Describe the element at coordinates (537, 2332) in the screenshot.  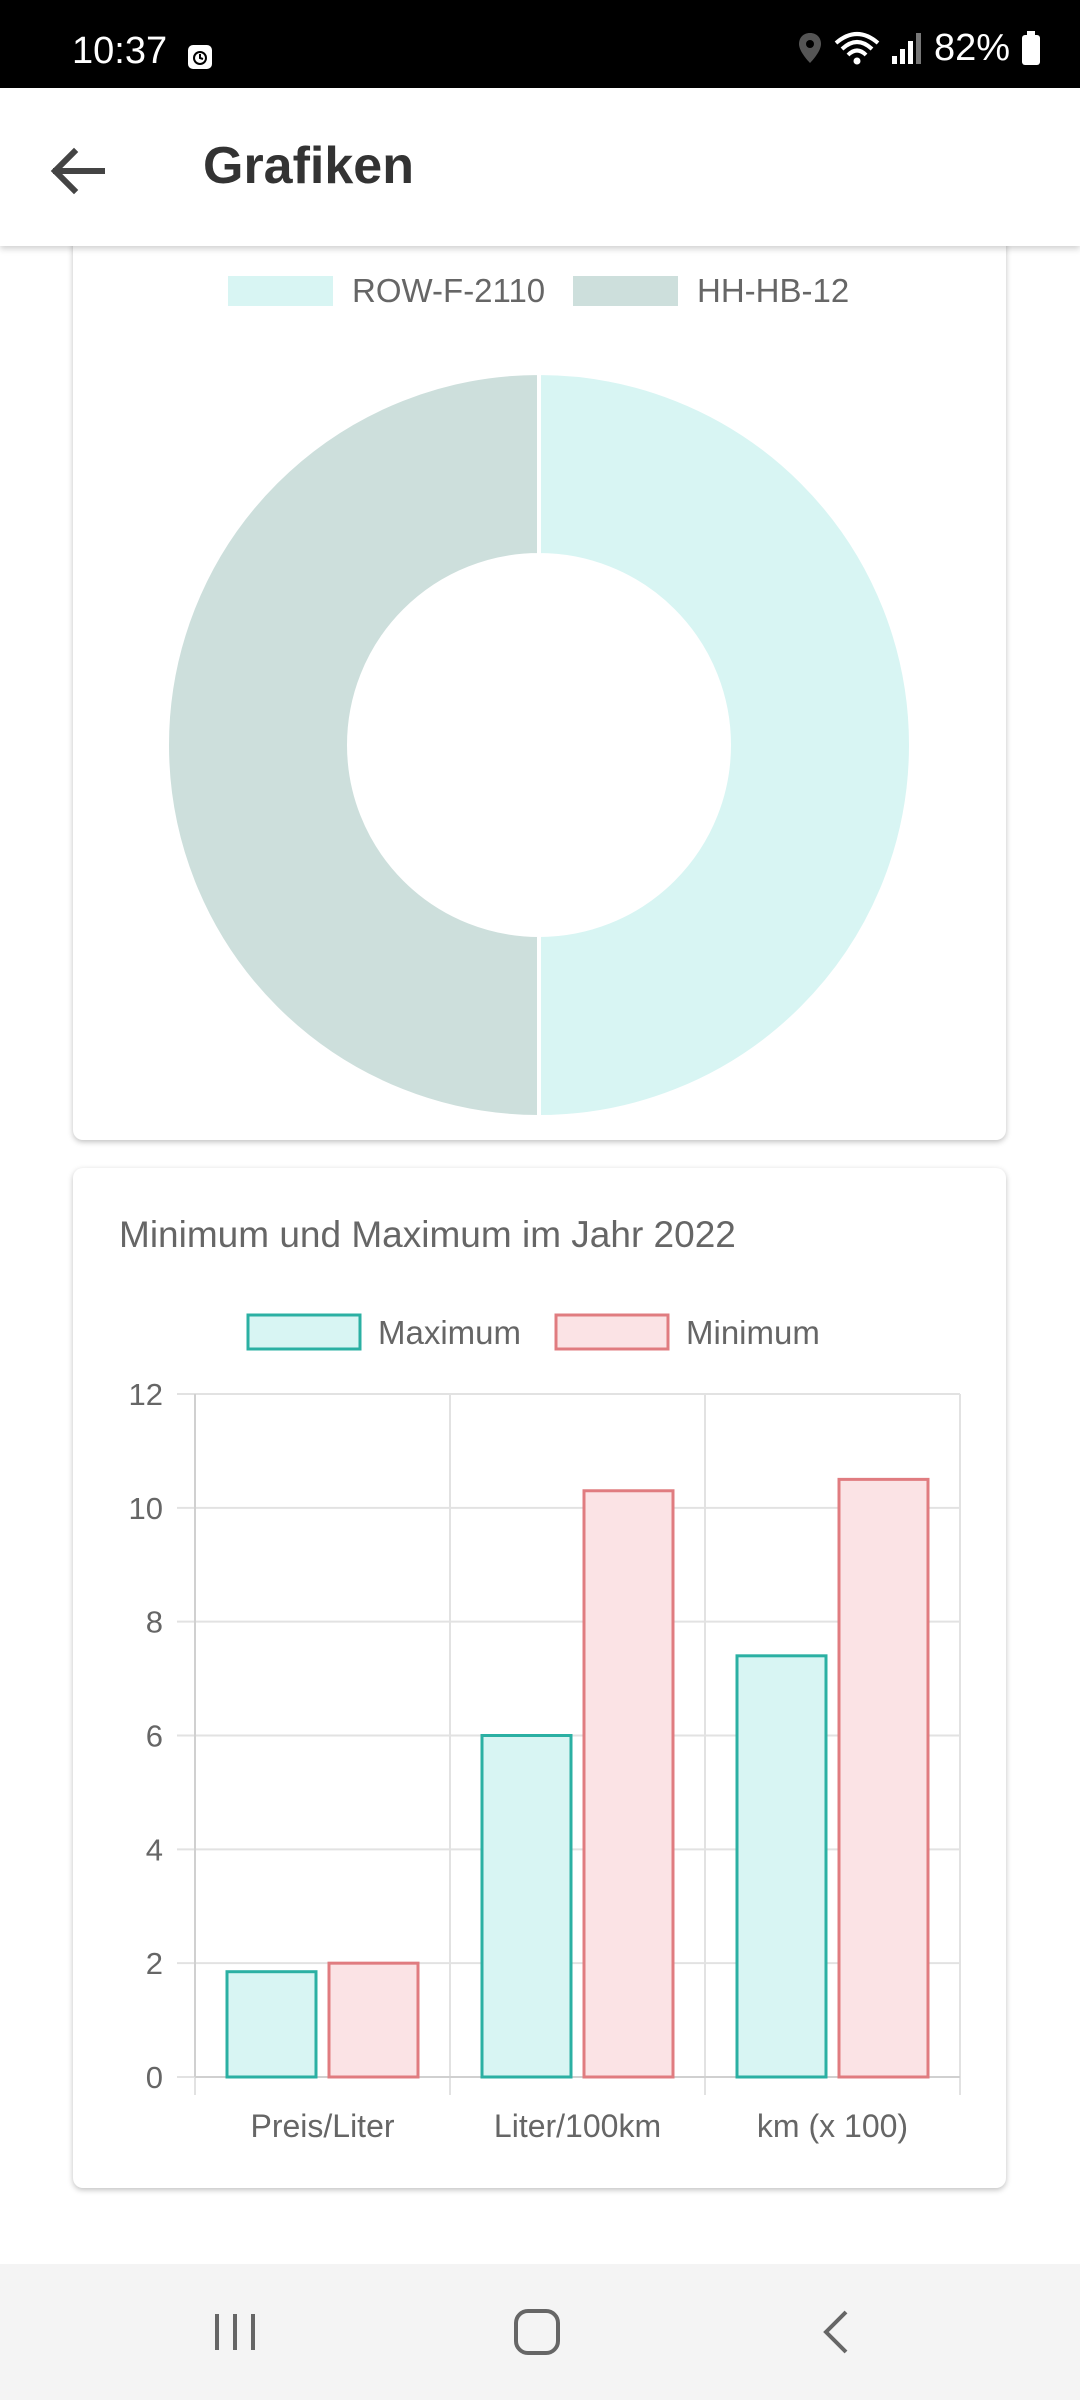
I see `home-icon` at that location.